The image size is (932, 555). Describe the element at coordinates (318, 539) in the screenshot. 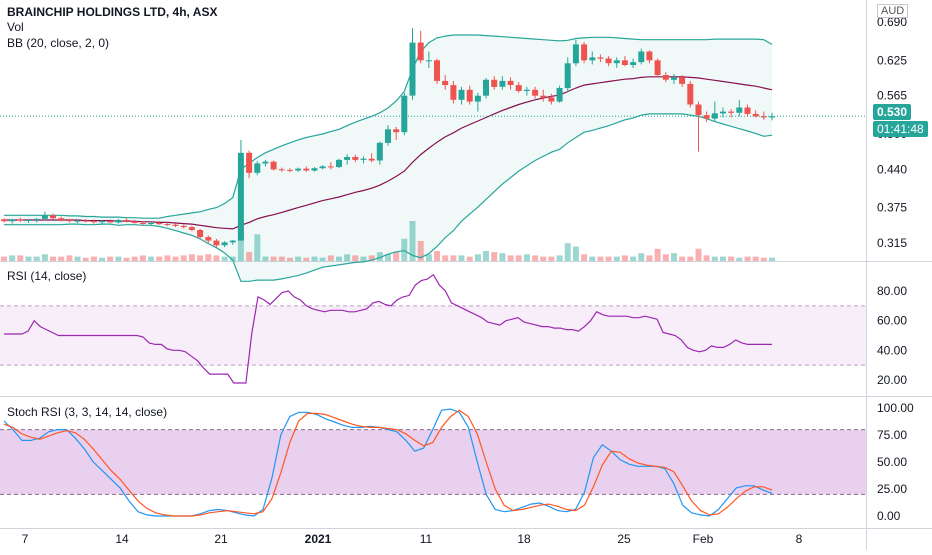

I see `time-tick-label: 2021` at that location.